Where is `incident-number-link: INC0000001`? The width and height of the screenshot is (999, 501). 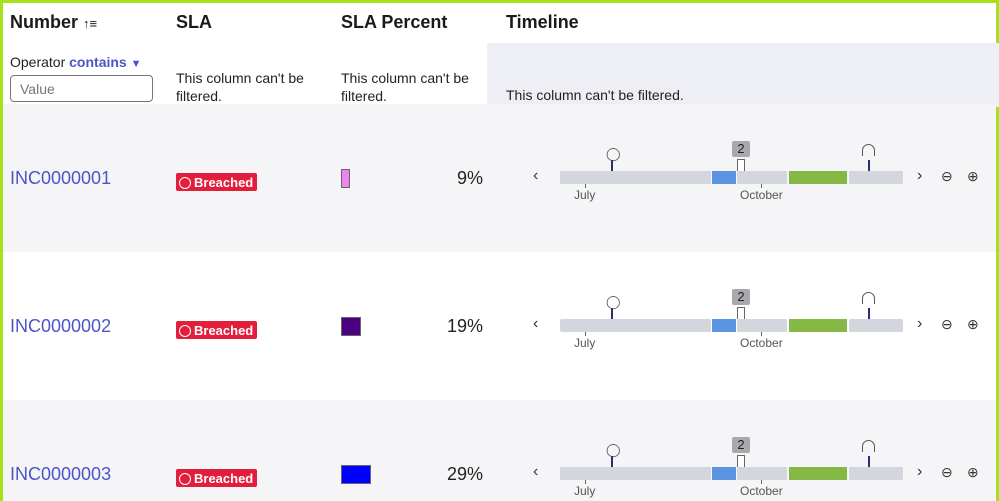
incident-number-link: INC0000001 is located at coordinates (61, 178).